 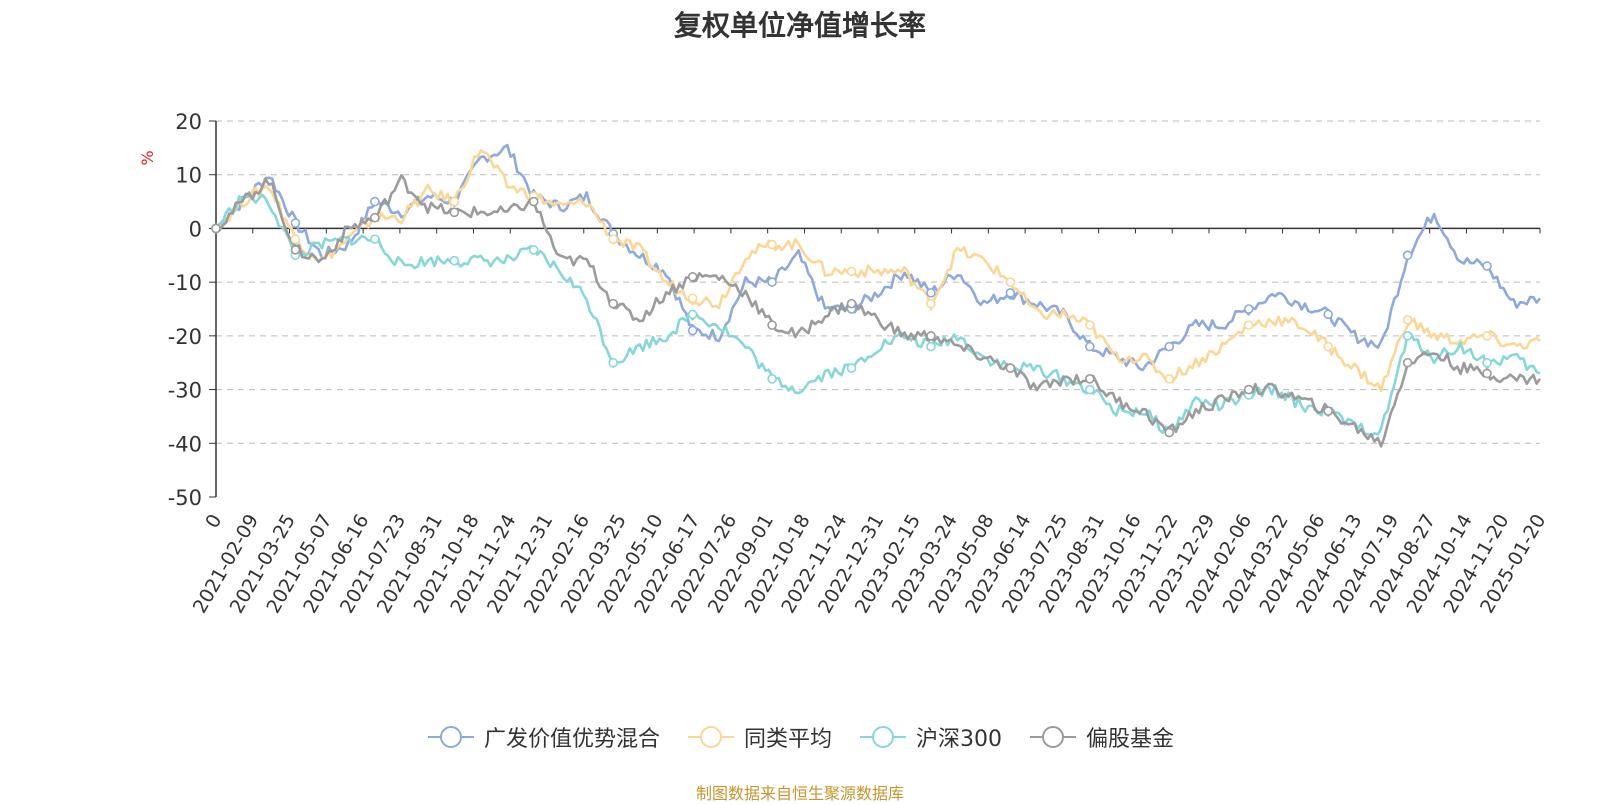 I want to click on y-tick-label: 0, so click(x=195, y=229).